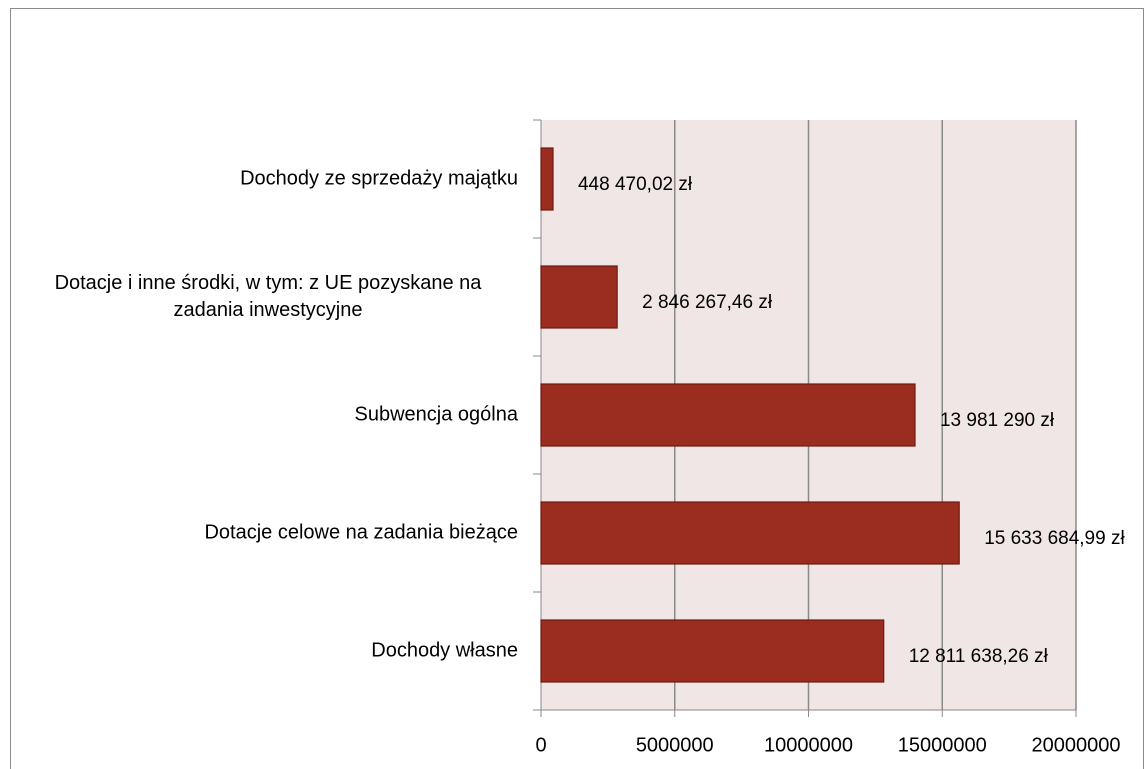 This screenshot has width=1146, height=769. I want to click on data-label: 12 811 638,26 zł, so click(979, 656).